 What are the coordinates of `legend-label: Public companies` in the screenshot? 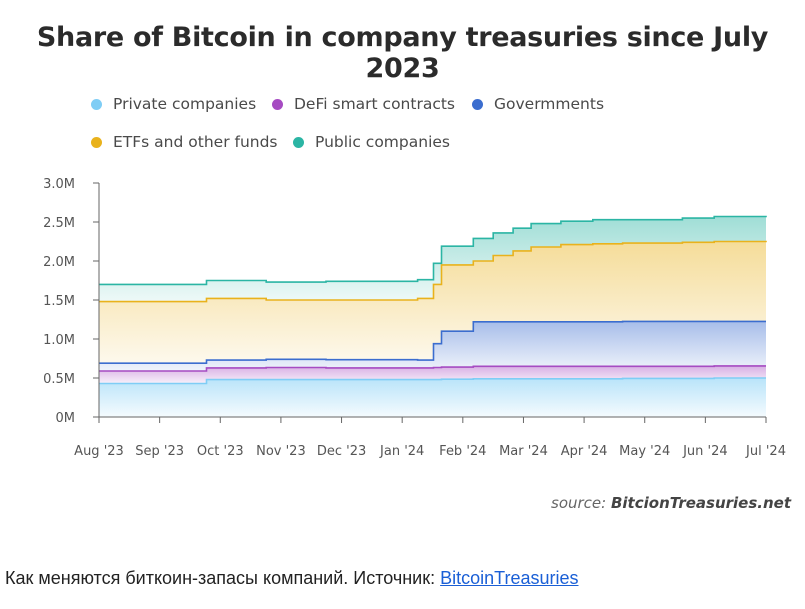 It's located at (382, 142).